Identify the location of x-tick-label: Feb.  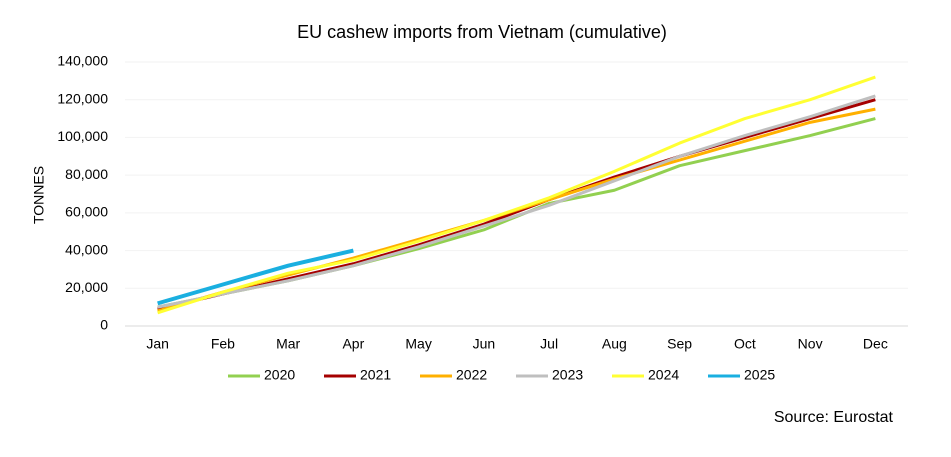
(223, 344).